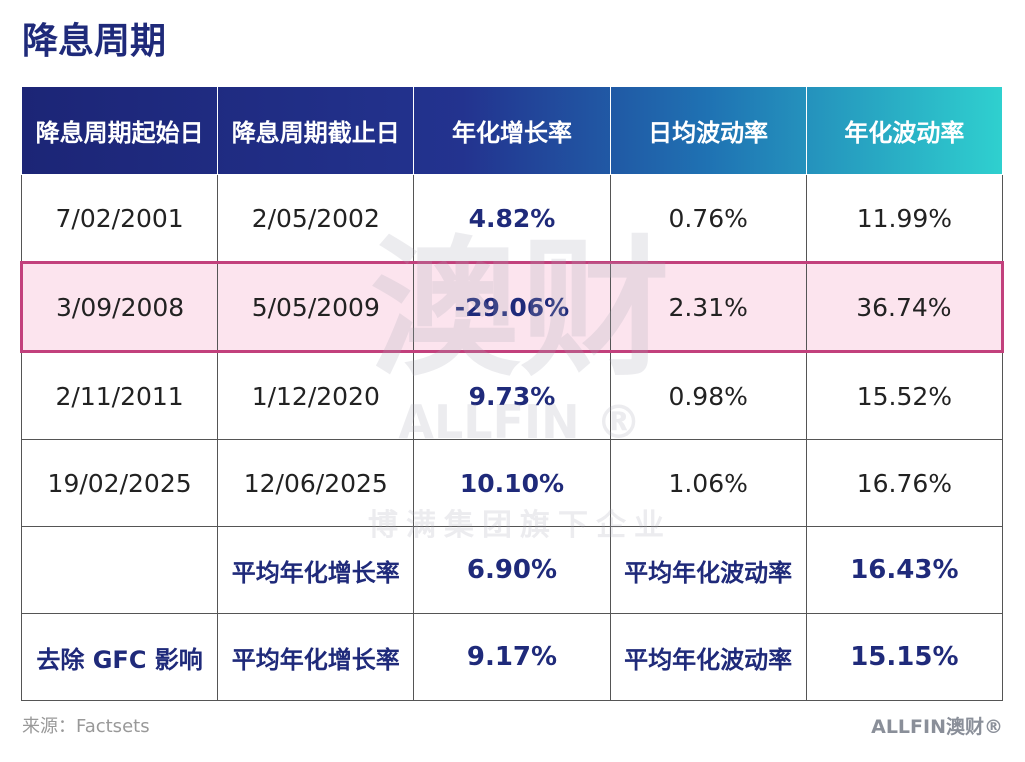  Describe the element at coordinates (94, 41) in the screenshot. I see `title: 降息周期` at that location.